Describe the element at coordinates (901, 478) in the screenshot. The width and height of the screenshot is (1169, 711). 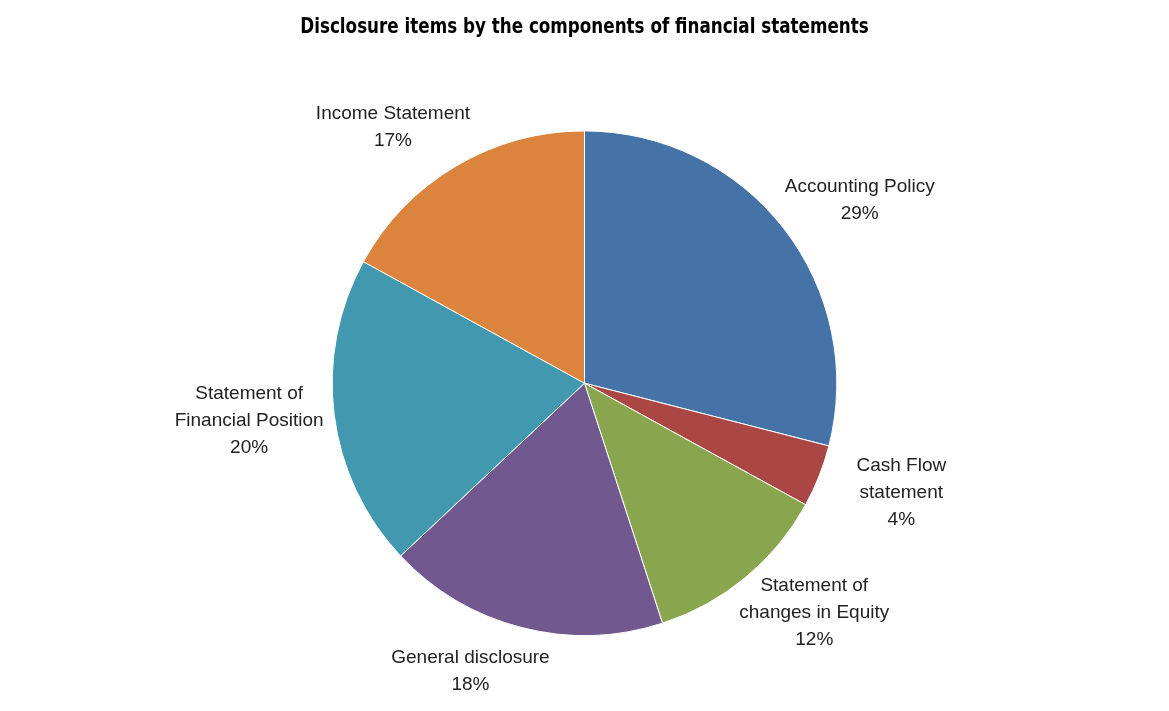
I see `slice-label: Cash Flow statement` at that location.